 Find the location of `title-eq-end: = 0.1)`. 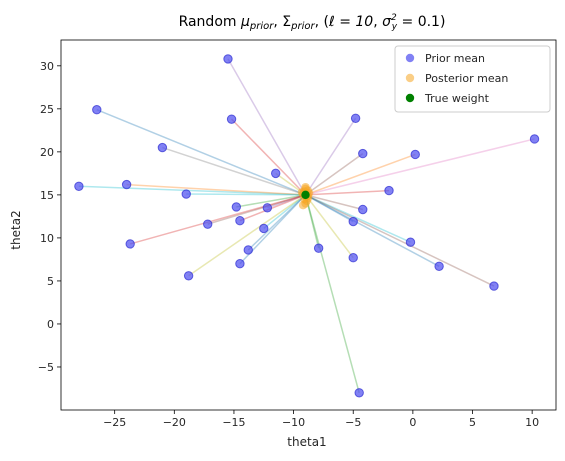

title-eq-end: = 0.1) is located at coordinates (421, 22).